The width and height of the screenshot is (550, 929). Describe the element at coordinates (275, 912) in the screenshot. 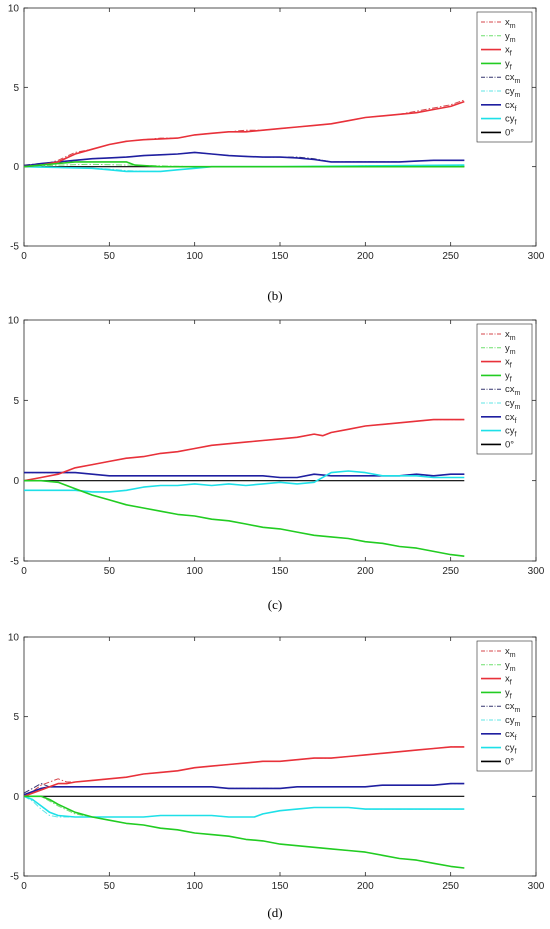

I see `panel-caption-d: (d)` at that location.